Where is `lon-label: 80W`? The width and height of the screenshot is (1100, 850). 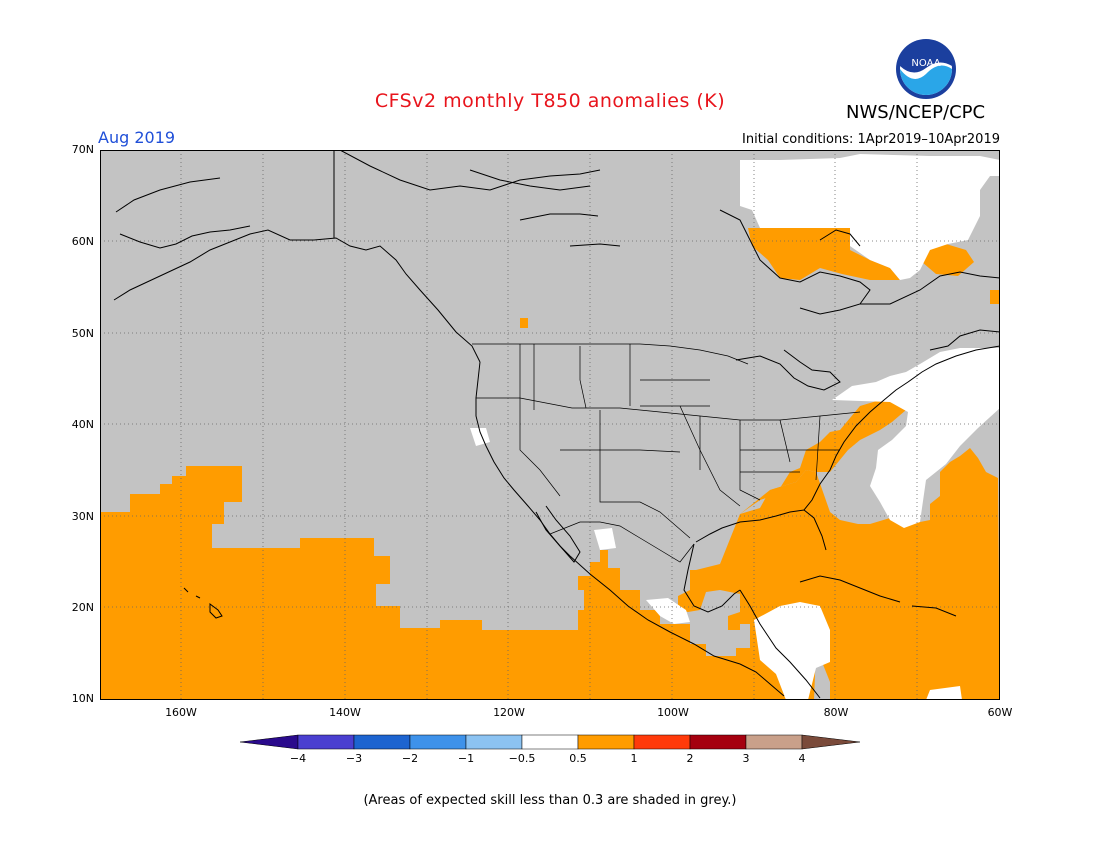
lon-label: 80W is located at coordinates (836, 712).